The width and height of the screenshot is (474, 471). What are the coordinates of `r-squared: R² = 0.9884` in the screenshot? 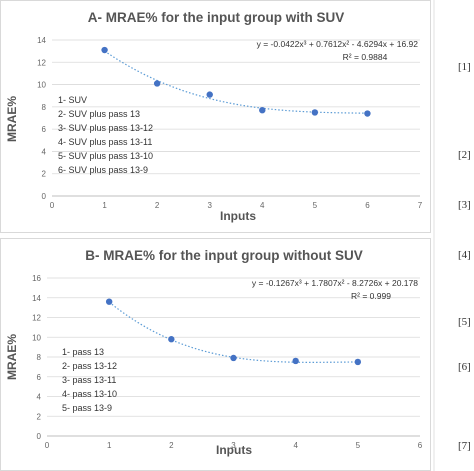 It's located at (365, 57).